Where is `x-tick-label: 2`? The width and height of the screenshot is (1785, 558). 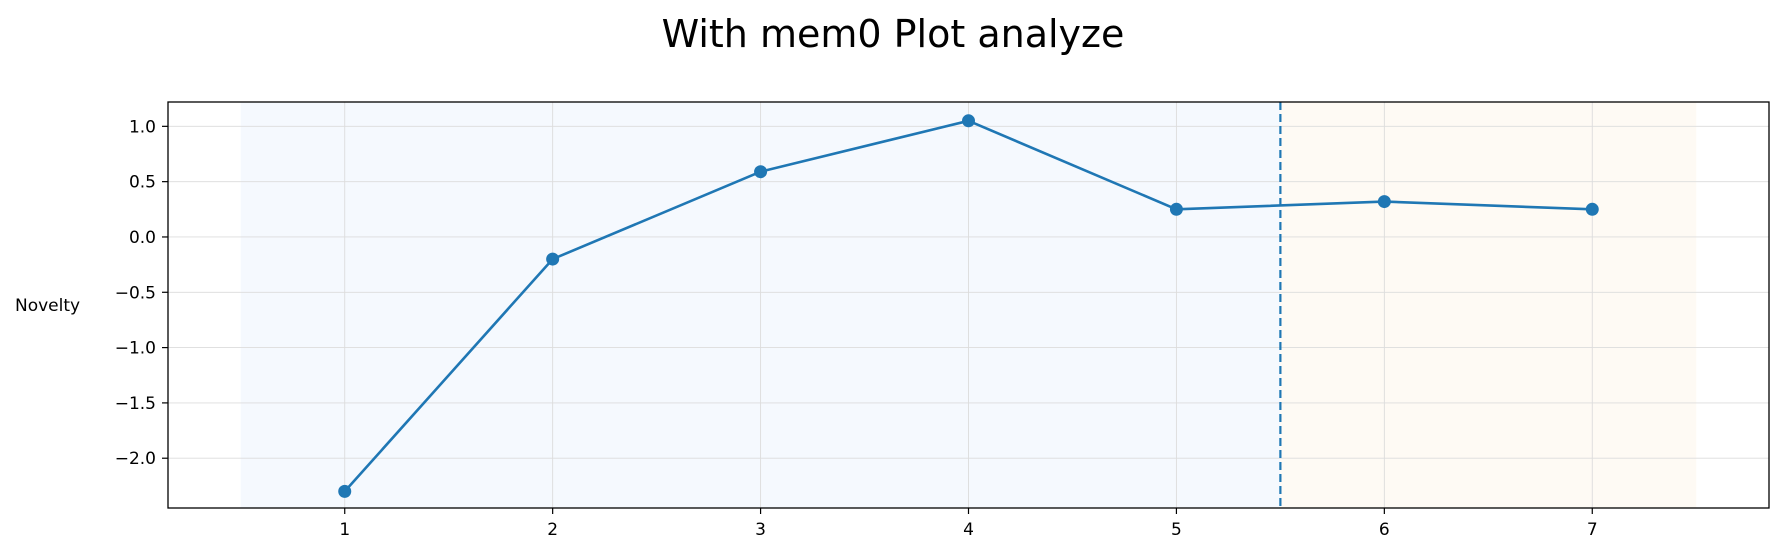
x-tick-label: 2 is located at coordinates (552, 530).